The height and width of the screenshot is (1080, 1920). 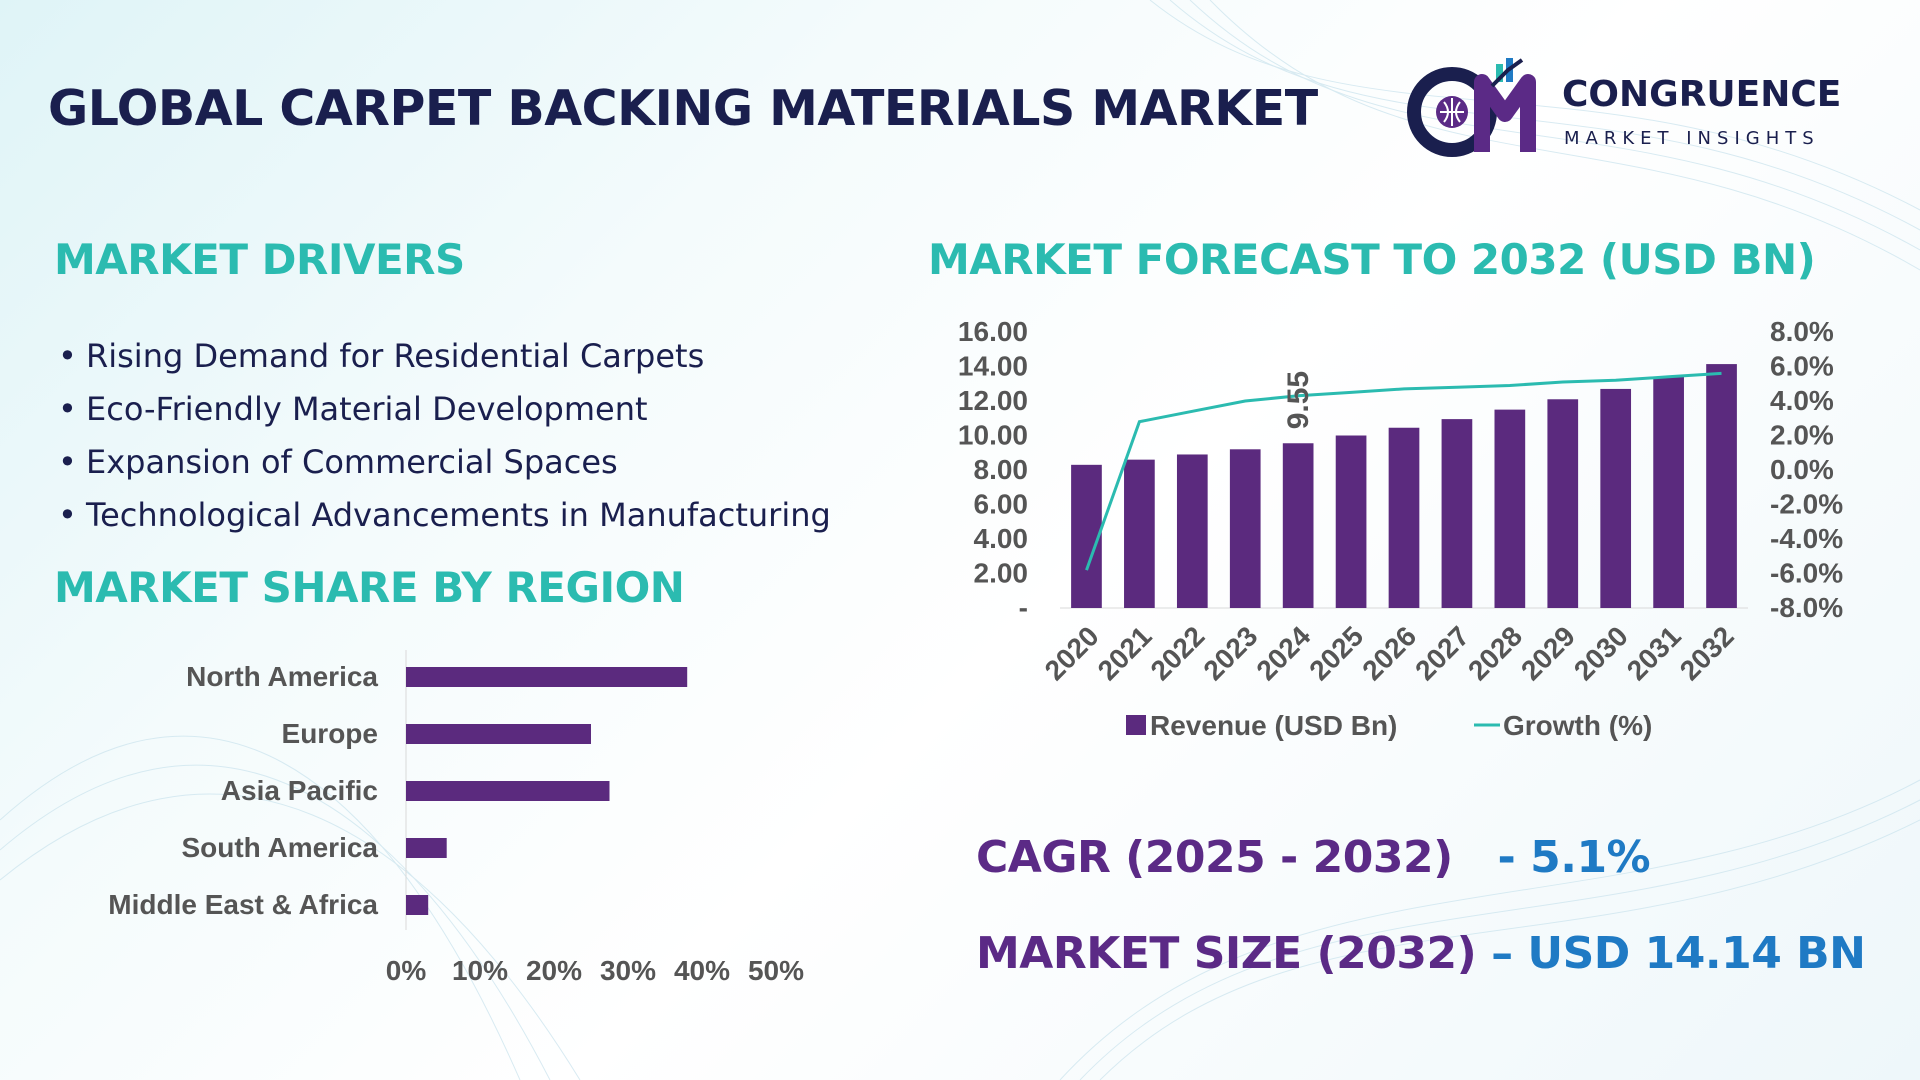 I want to click on region-x-tick-label: 50%, so click(x=776, y=970).